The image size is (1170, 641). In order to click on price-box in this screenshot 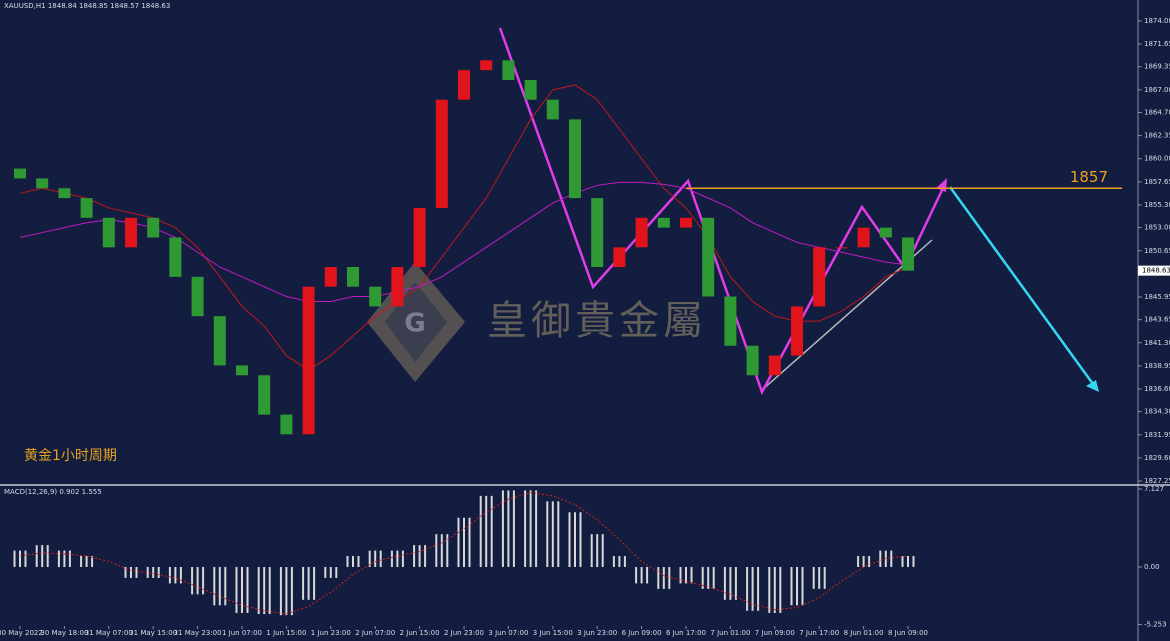, I will do `click(1154, 270)`.